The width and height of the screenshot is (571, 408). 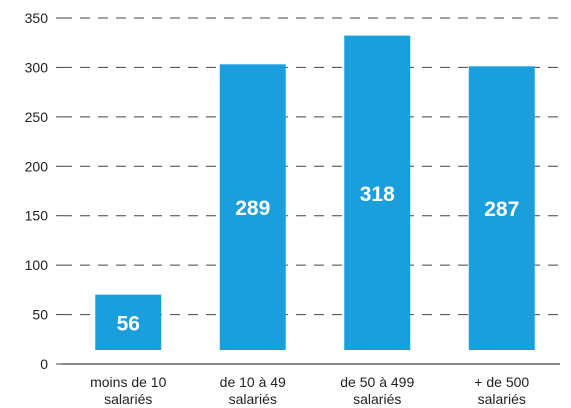 What do you see at coordinates (37, 265) in the screenshot?
I see `y-tick-label: 100` at bounding box center [37, 265].